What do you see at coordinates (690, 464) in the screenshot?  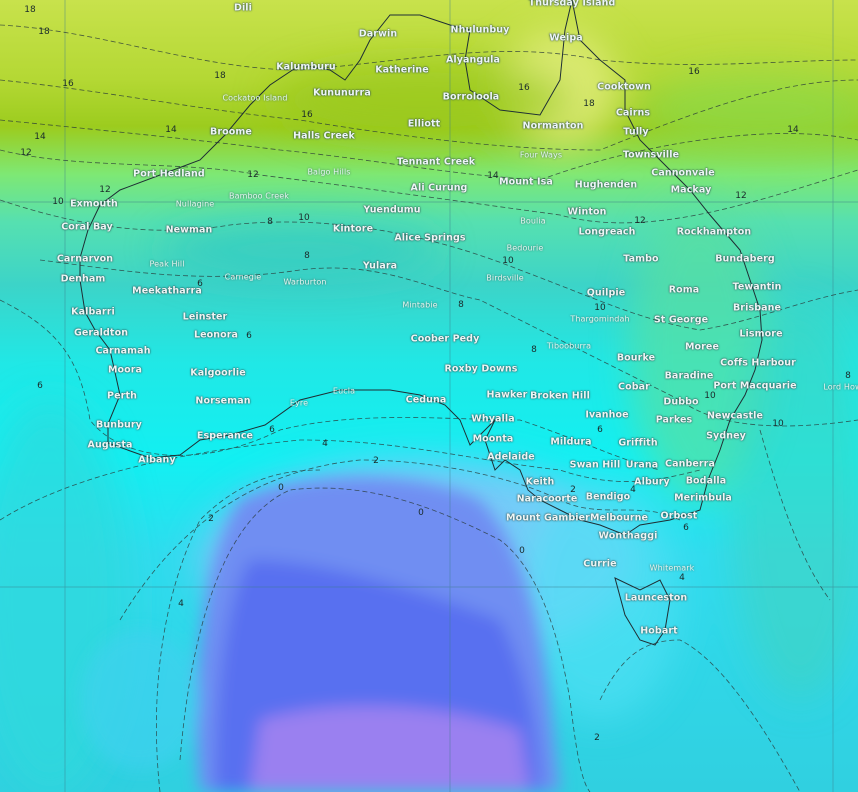 I see `city-label: Canberra` at bounding box center [690, 464].